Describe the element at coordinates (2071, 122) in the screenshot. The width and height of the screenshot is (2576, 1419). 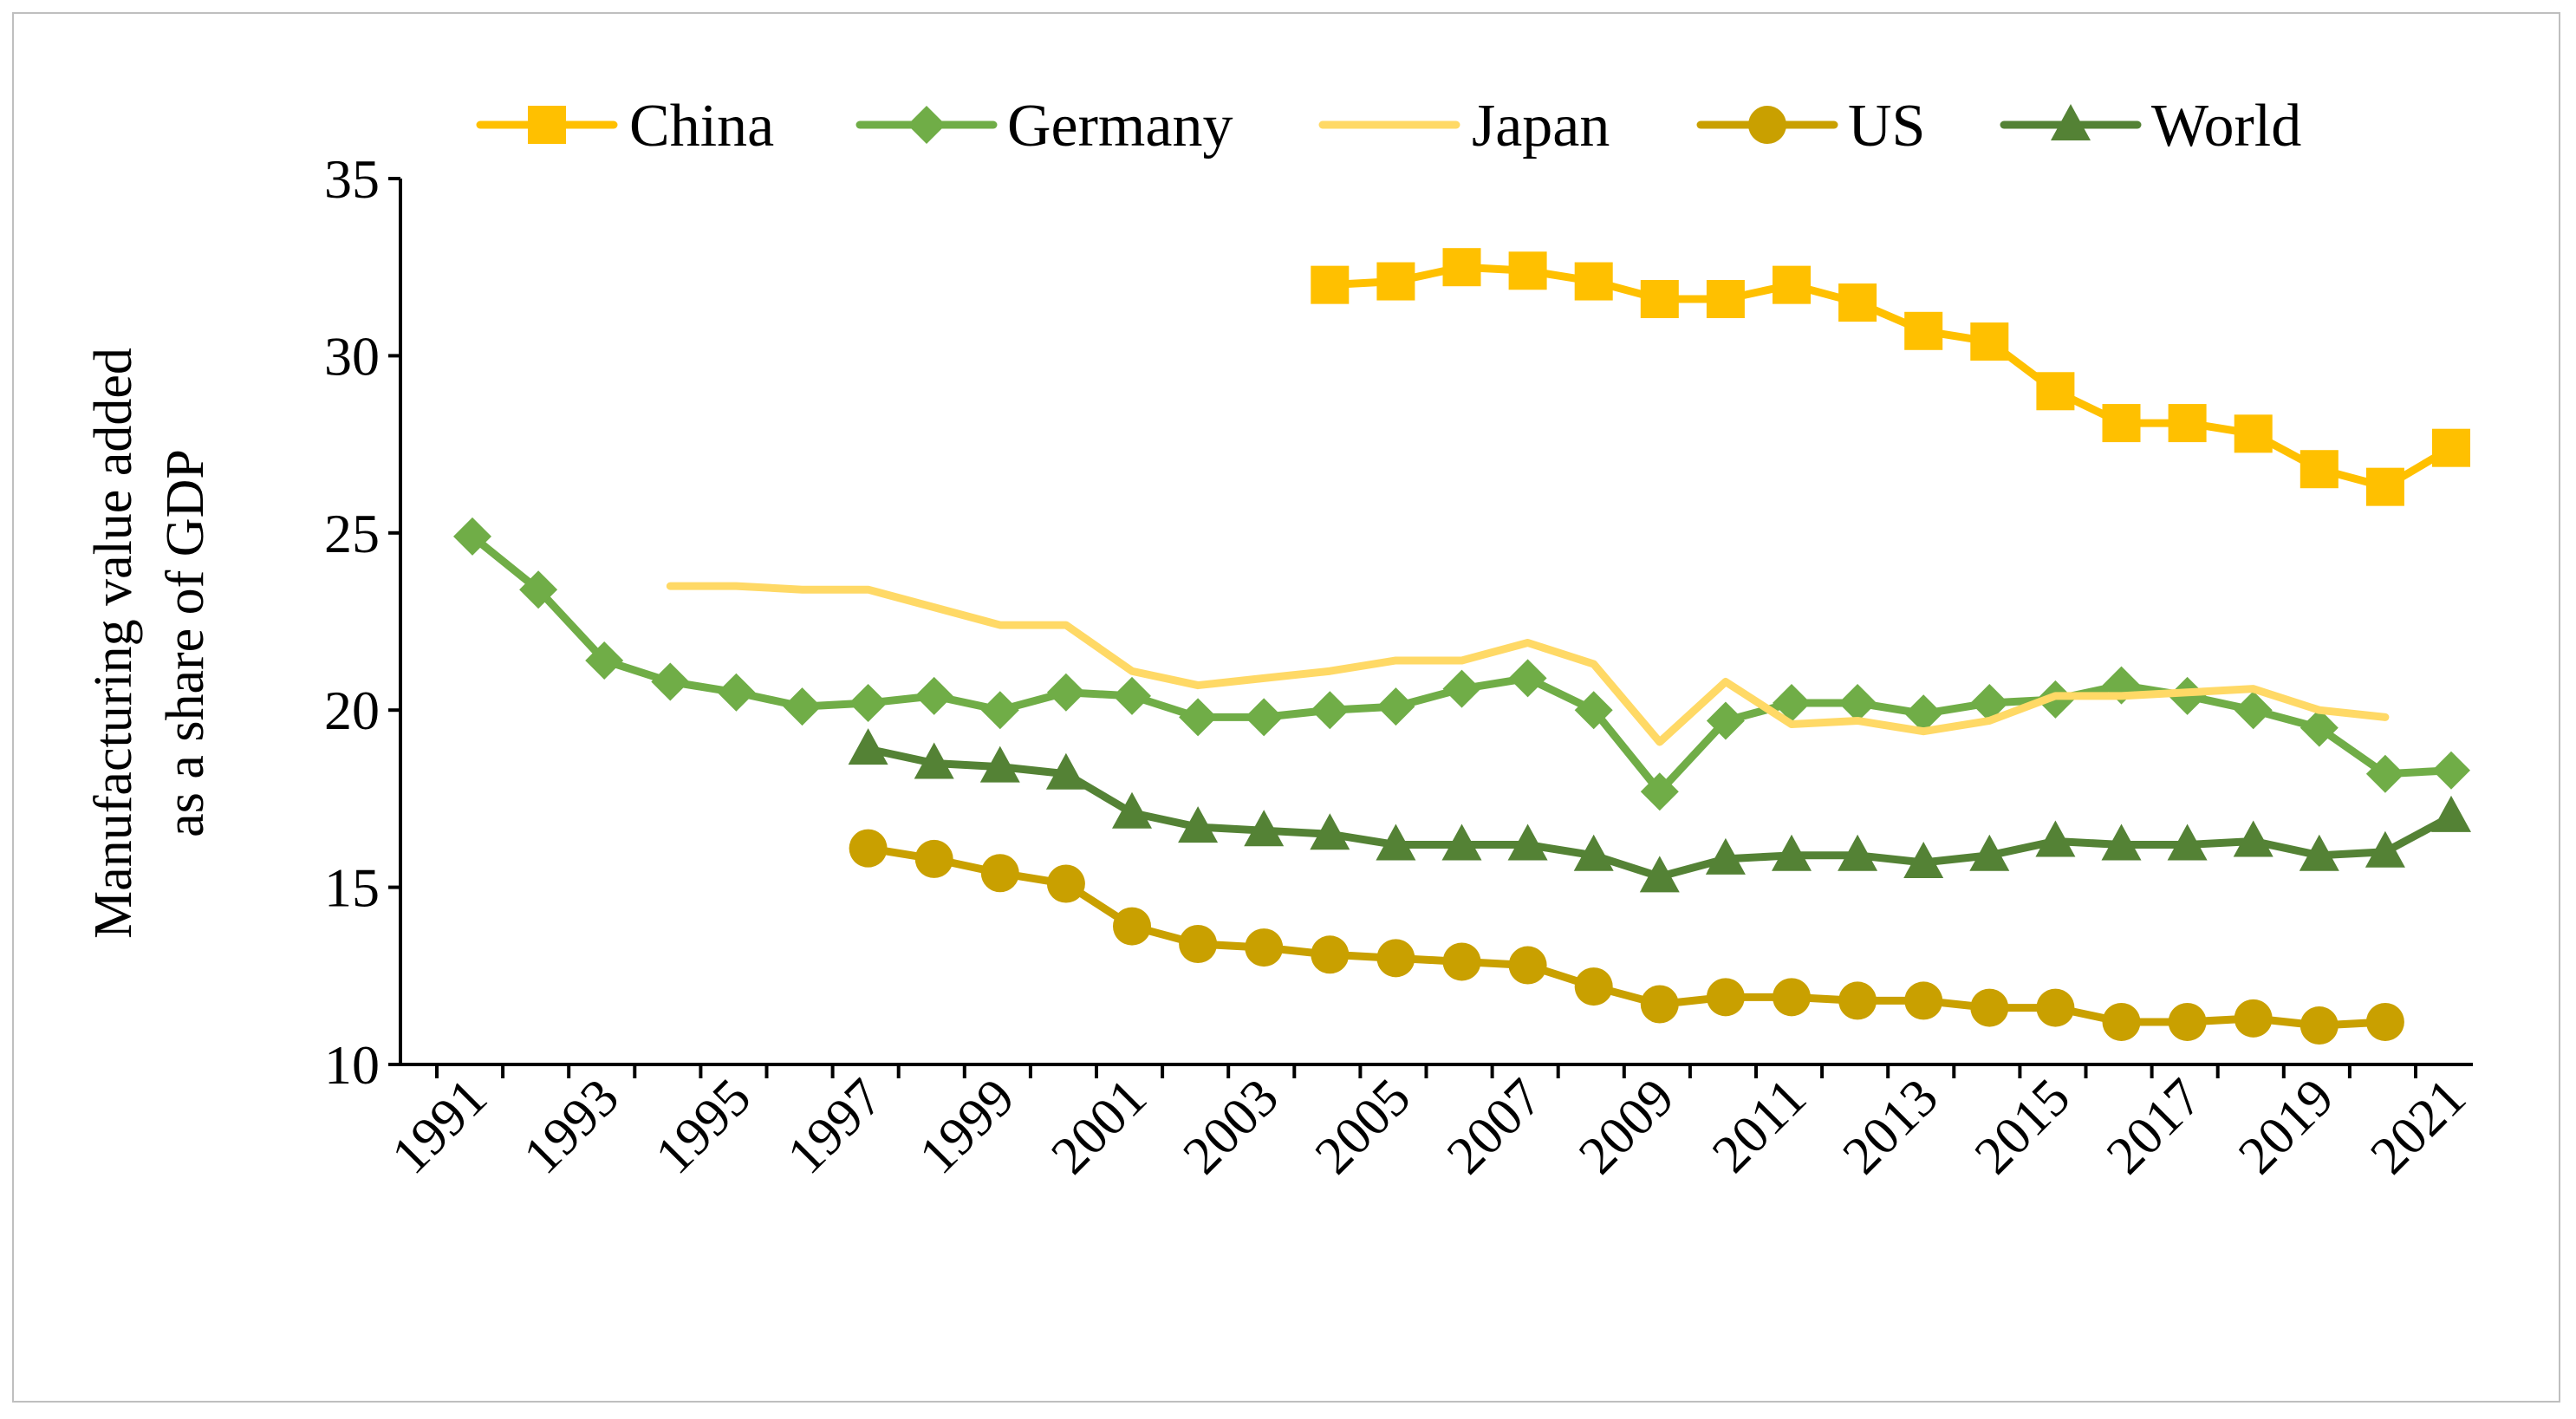
I see `legend-marker-world` at that location.